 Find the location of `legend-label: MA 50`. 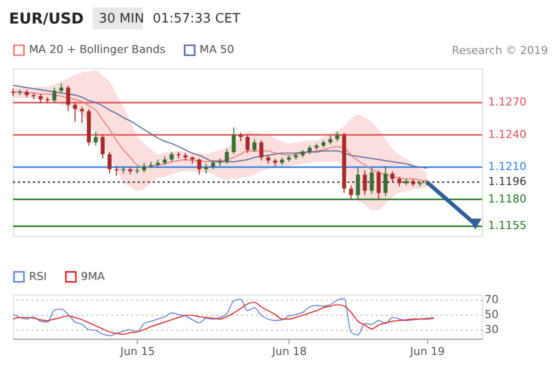

legend-label: MA 50 is located at coordinates (217, 49).